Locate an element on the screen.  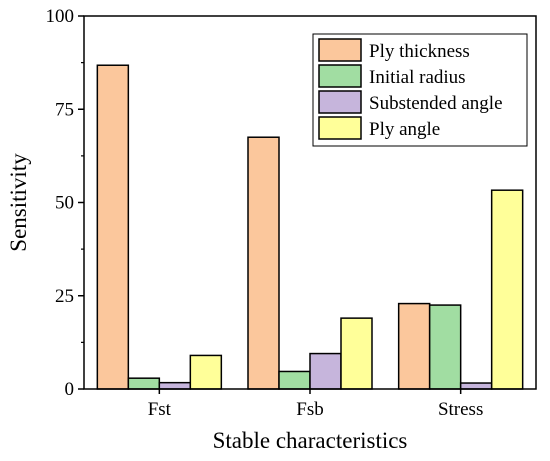
bar-fst-initial-radius is located at coordinates (144, 383).